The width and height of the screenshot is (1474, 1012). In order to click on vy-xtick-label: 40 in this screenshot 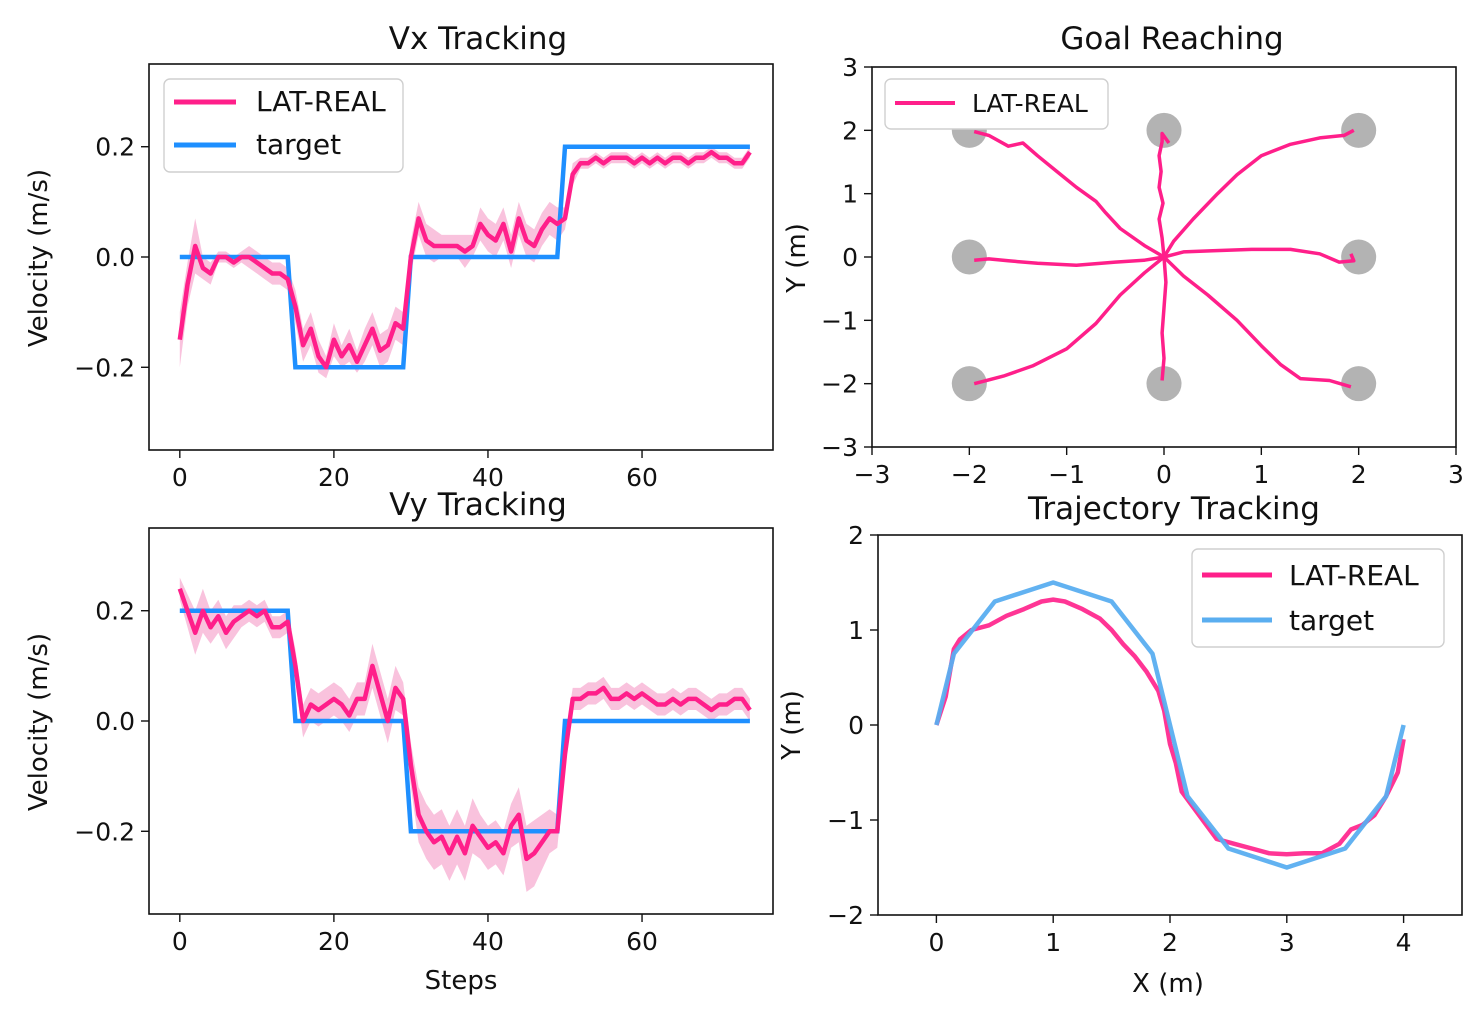, I will do `click(488, 941)`.